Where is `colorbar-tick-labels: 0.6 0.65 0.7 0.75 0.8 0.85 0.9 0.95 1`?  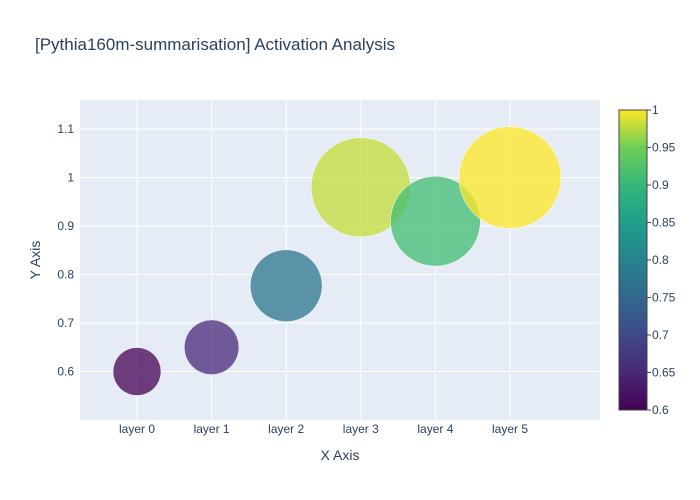 colorbar-tick-labels: 0.6 0.65 0.7 0.75 0.8 0.85 0.9 0.95 1 is located at coordinates (661, 260).